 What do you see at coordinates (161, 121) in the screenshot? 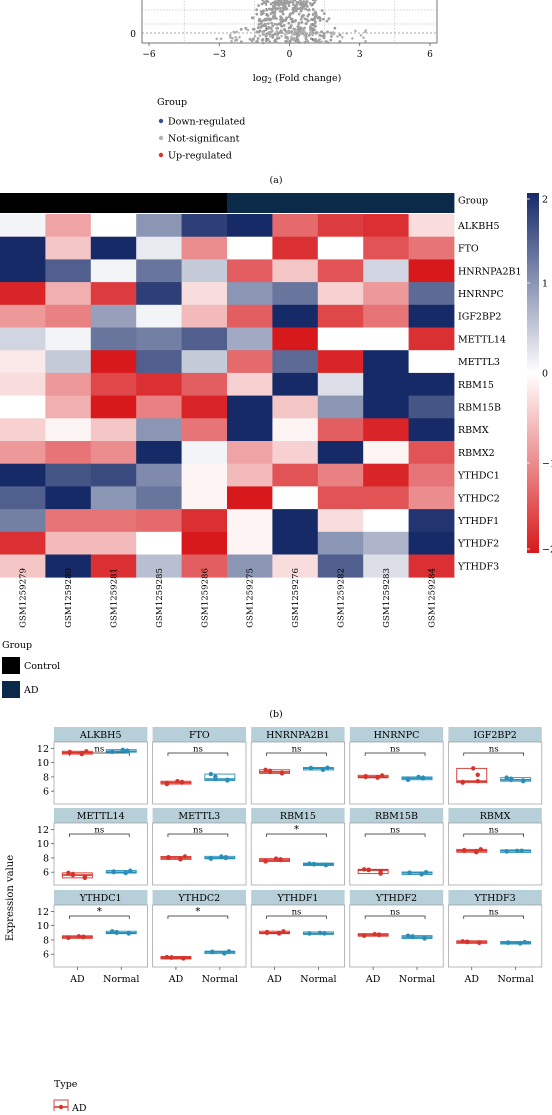
I see `legend-down-regulated-dot` at bounding box center [161, 121].